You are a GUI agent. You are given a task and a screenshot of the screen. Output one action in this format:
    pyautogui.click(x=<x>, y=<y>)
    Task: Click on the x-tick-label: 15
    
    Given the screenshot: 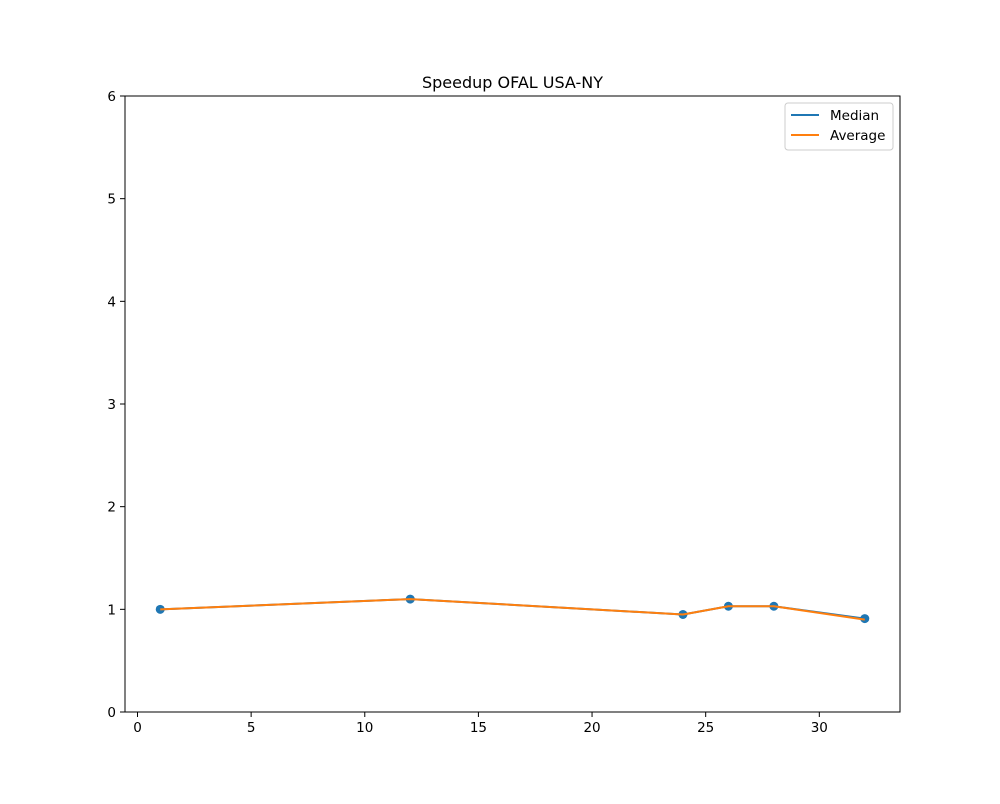 What is the action you would take?
    pyautogui.click(x=478, y=728)
    